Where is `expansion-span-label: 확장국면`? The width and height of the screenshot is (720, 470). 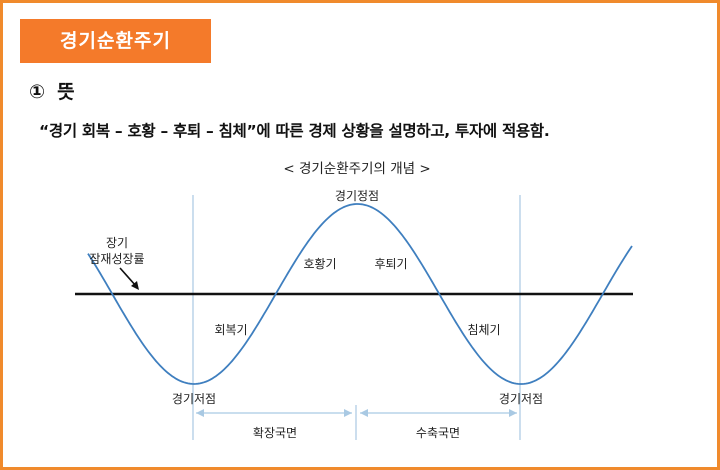 expansion-span-label: 확장국면 is located at coordinates (275, 433).